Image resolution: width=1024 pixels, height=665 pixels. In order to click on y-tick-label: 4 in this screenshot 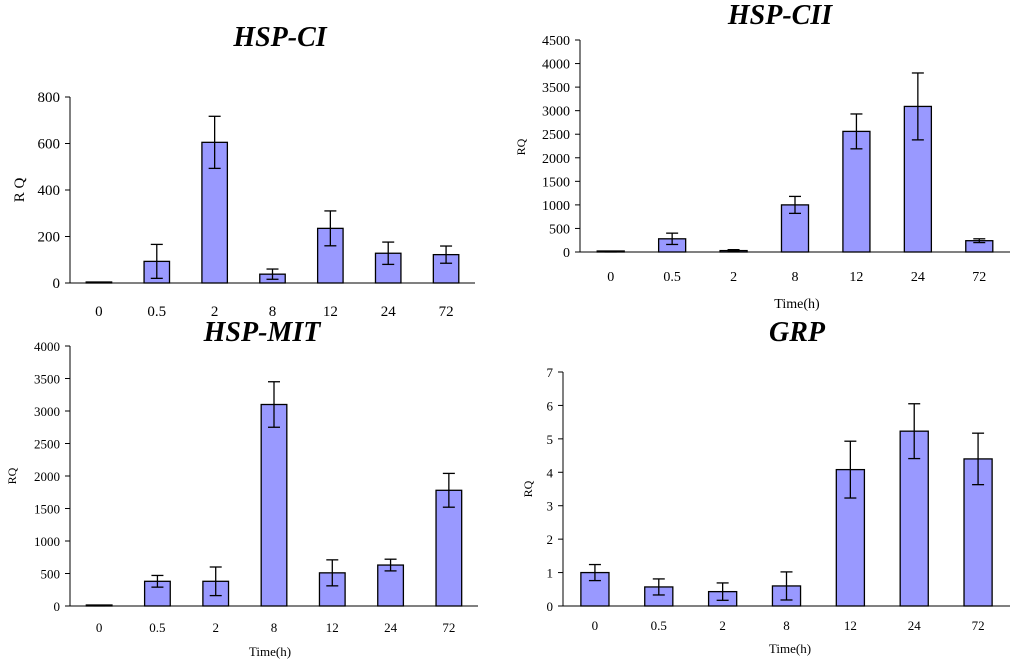, I will do `click(550, 472)`.